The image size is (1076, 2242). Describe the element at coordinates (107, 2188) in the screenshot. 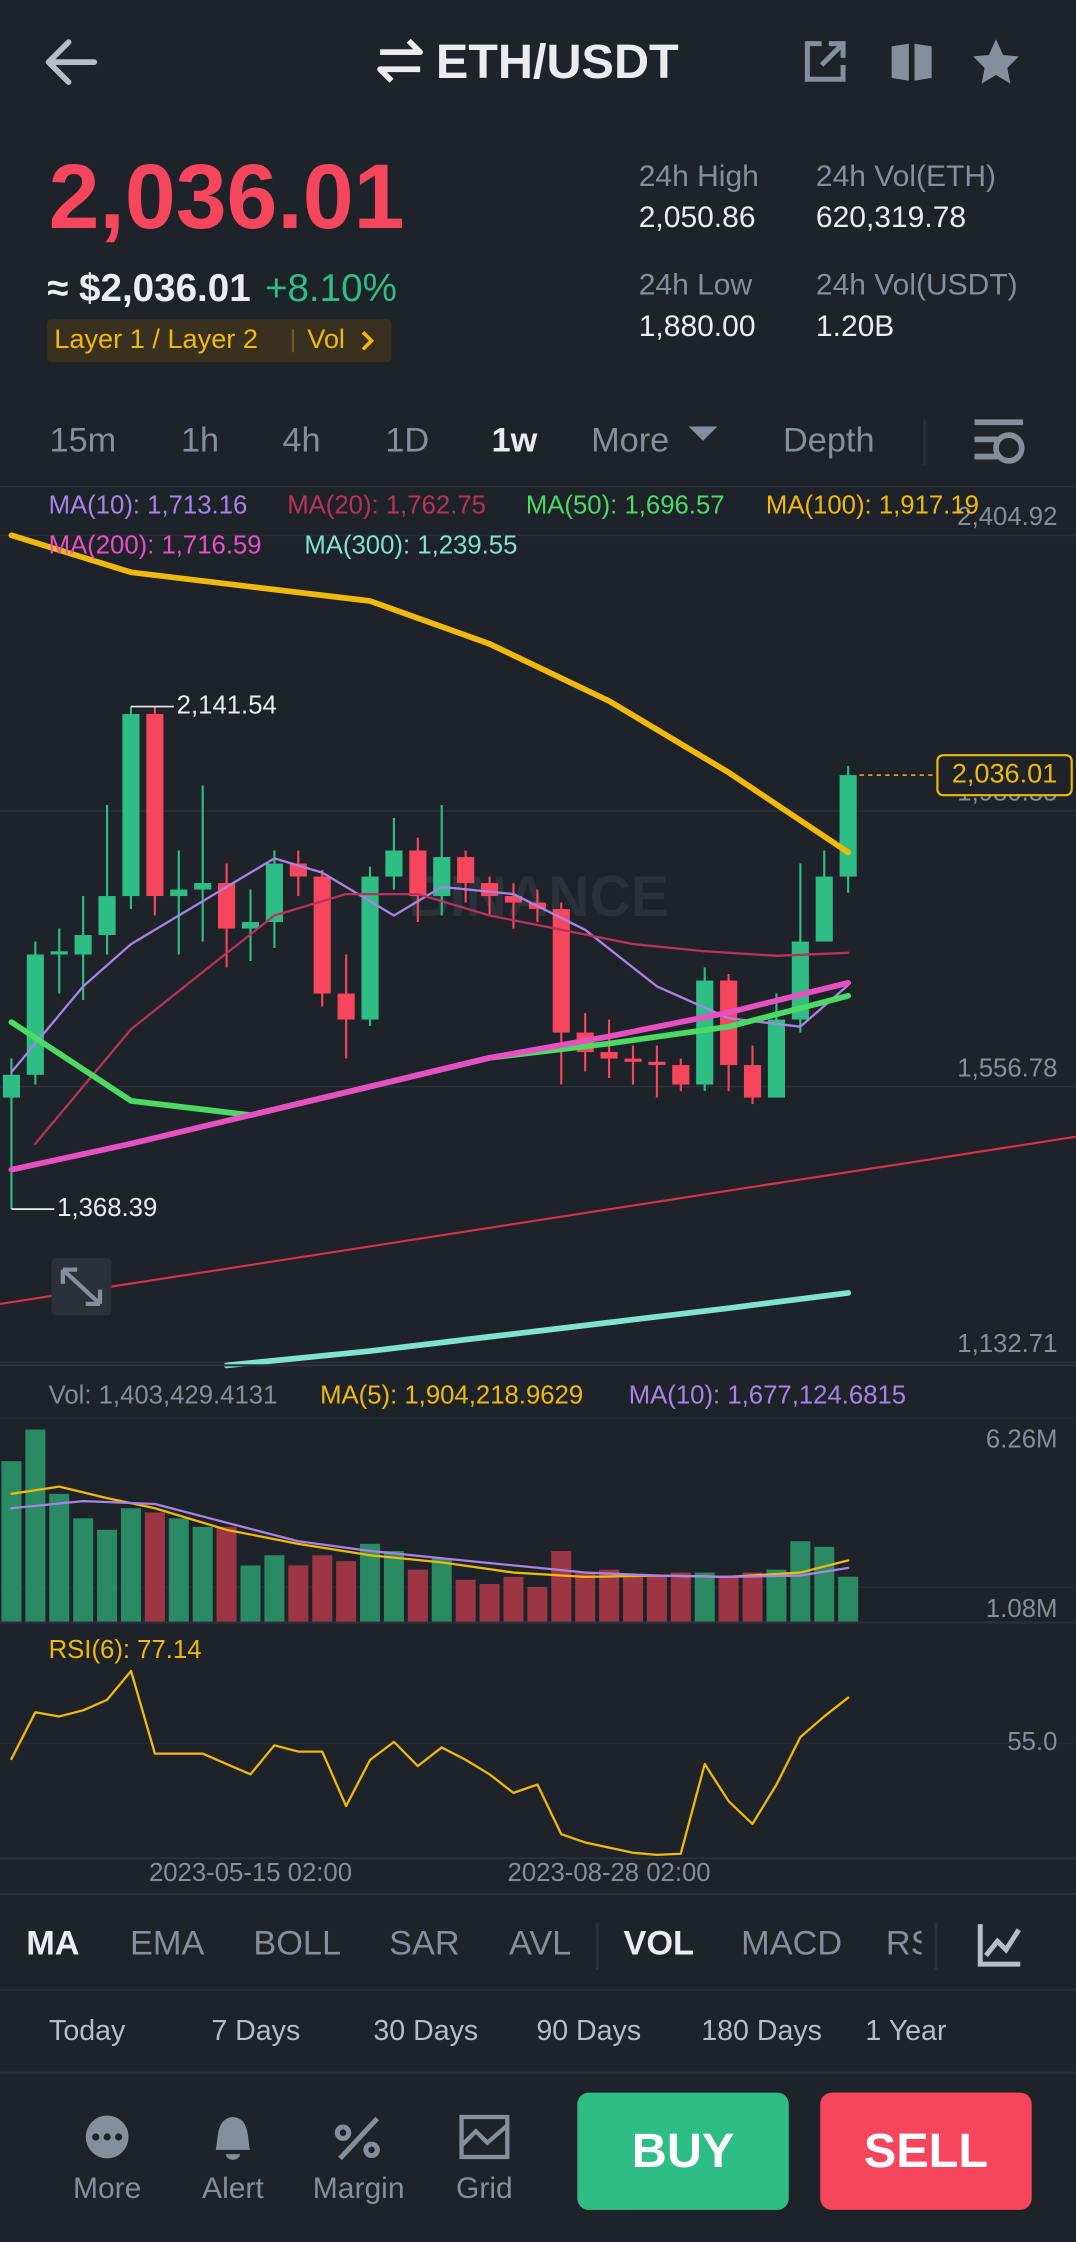

I see `nav-label: More` at that location.